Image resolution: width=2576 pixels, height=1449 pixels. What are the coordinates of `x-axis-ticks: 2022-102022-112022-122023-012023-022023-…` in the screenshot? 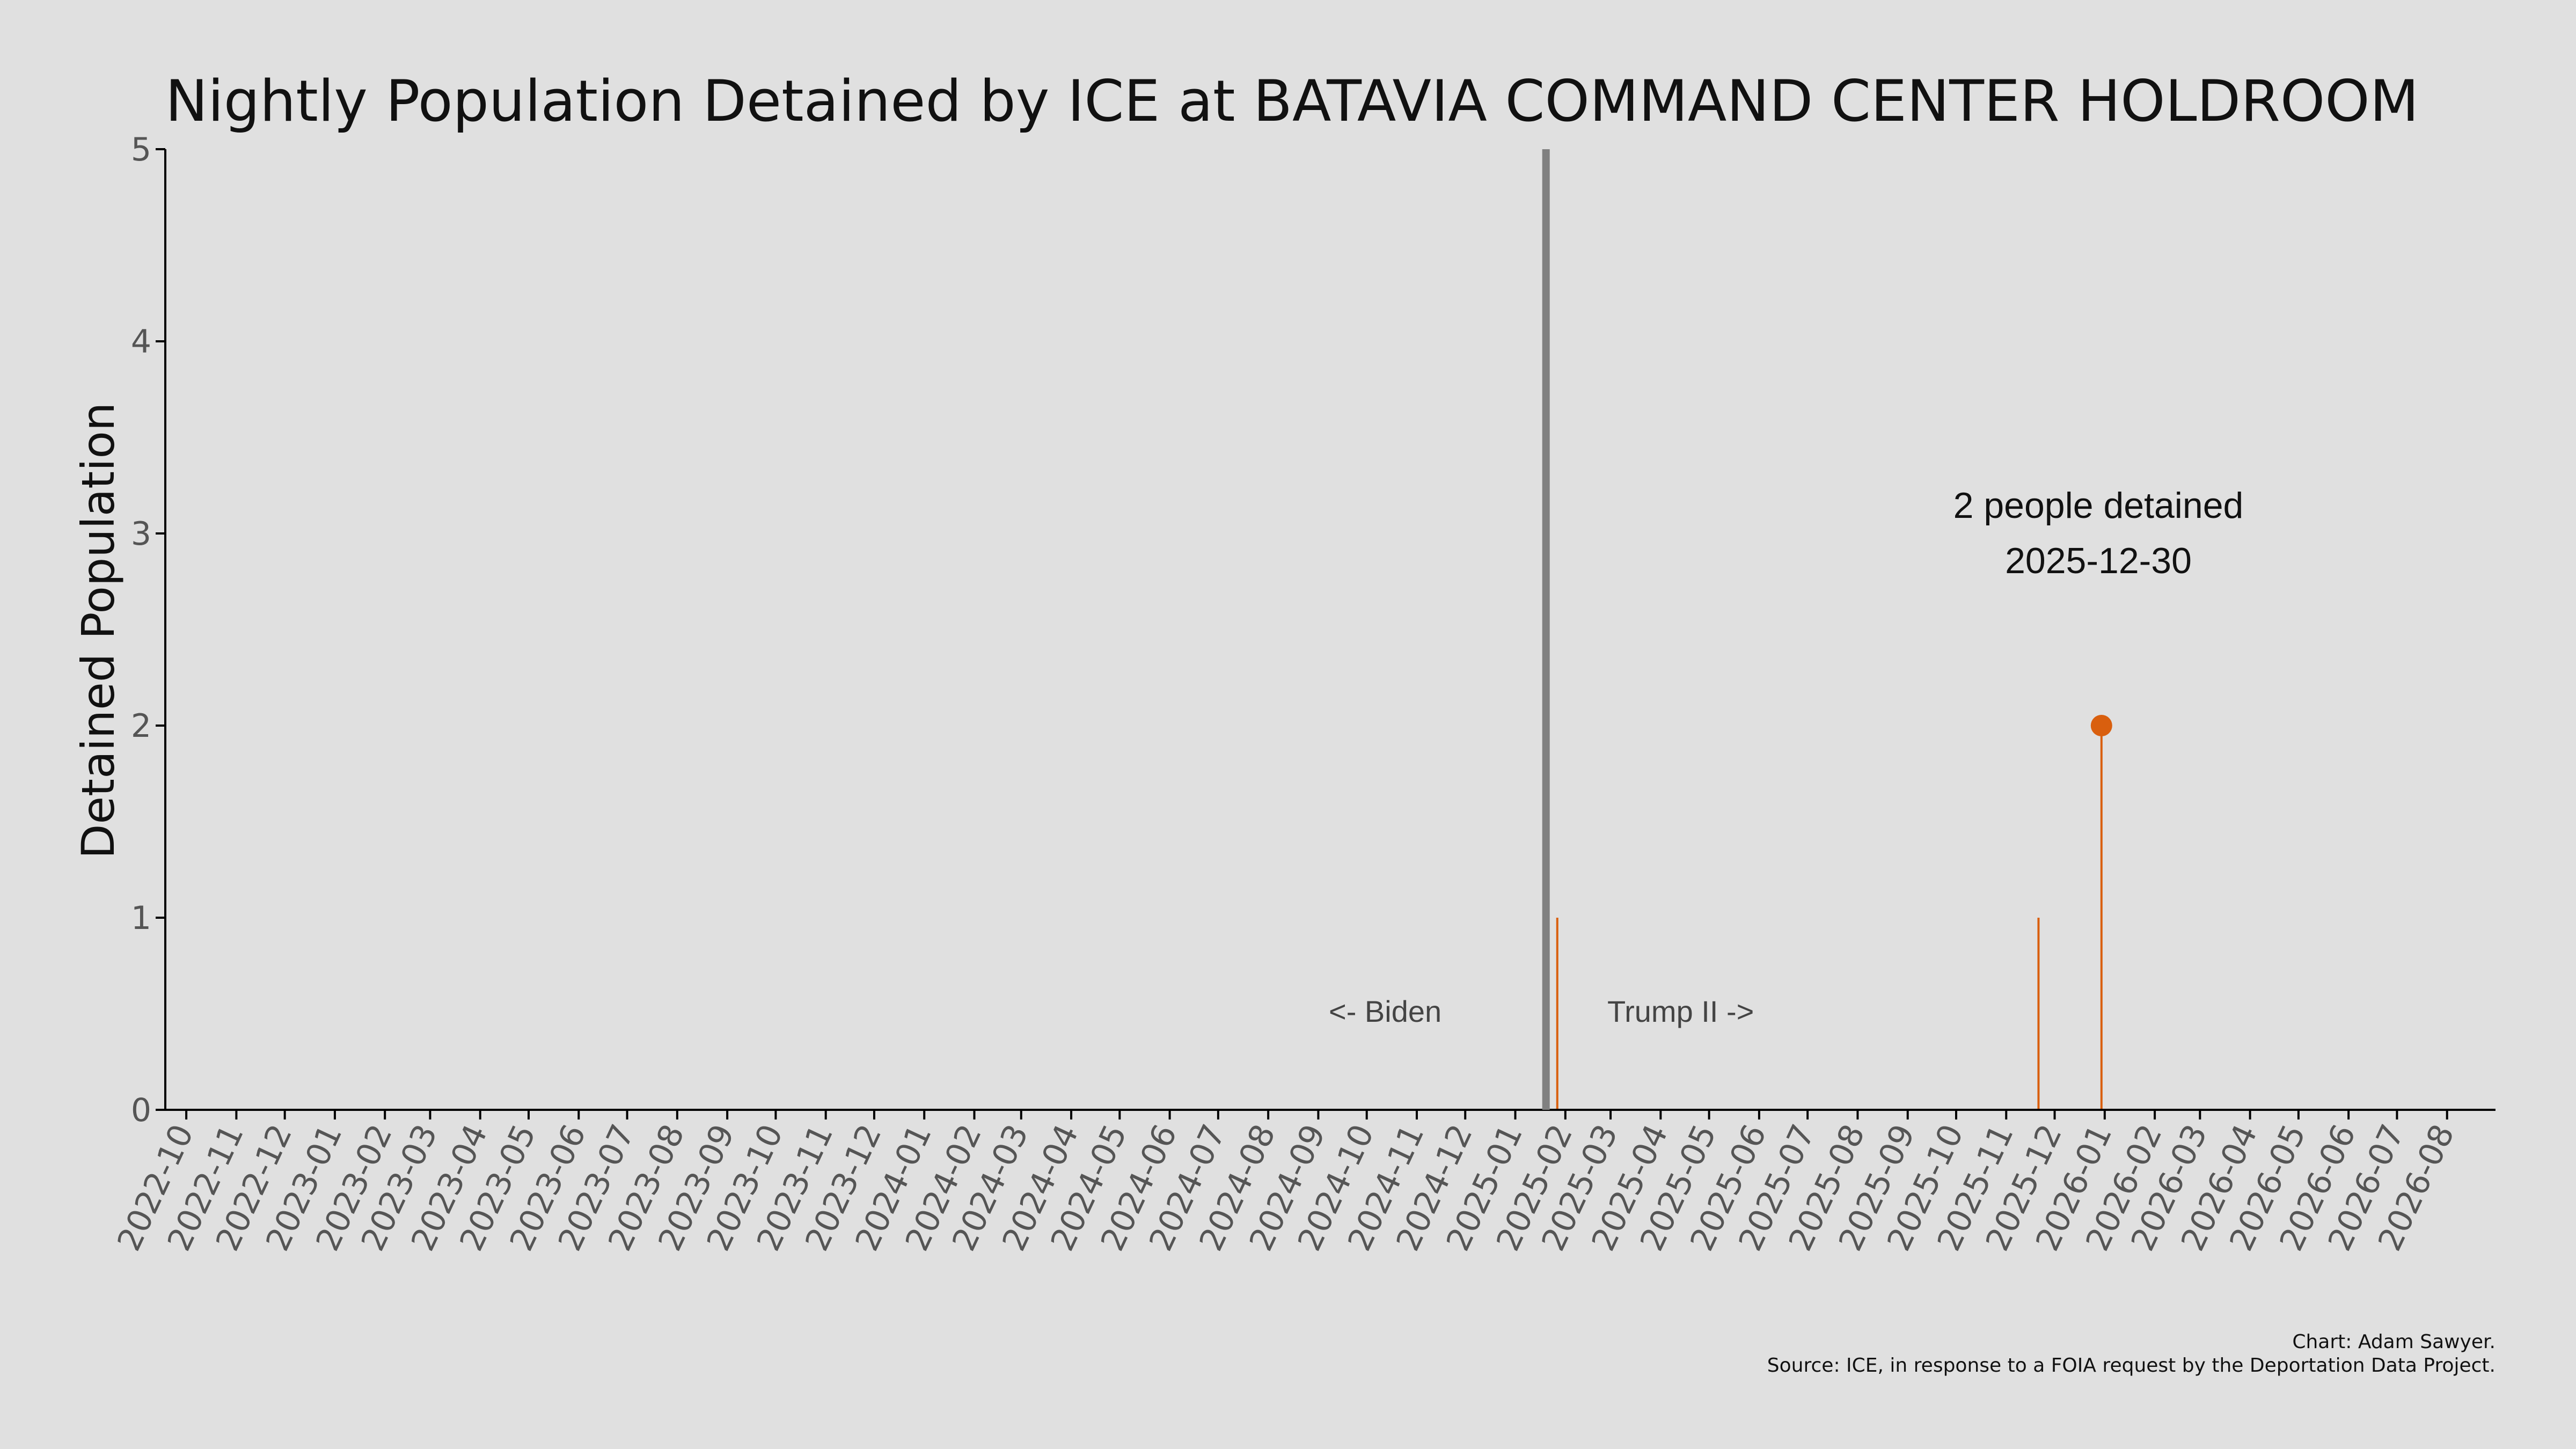 It's located at (1286, 1183).